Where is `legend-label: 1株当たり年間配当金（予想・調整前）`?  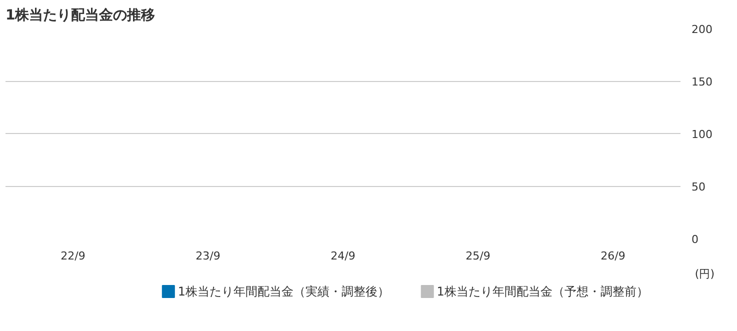
legend-label: 1株当たり年間配当金（予想・調整前） is located at coordinates (542, 291).